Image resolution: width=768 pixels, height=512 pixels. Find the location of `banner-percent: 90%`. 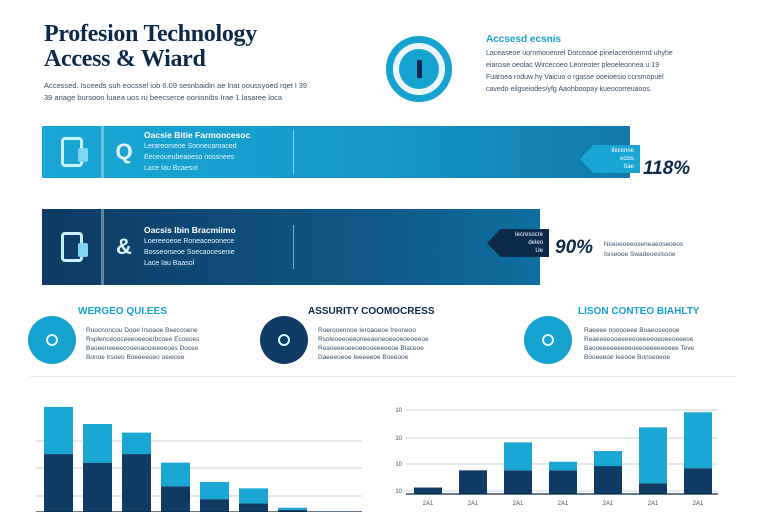

banner-percent: 90% is located at coordinates (574, 247).